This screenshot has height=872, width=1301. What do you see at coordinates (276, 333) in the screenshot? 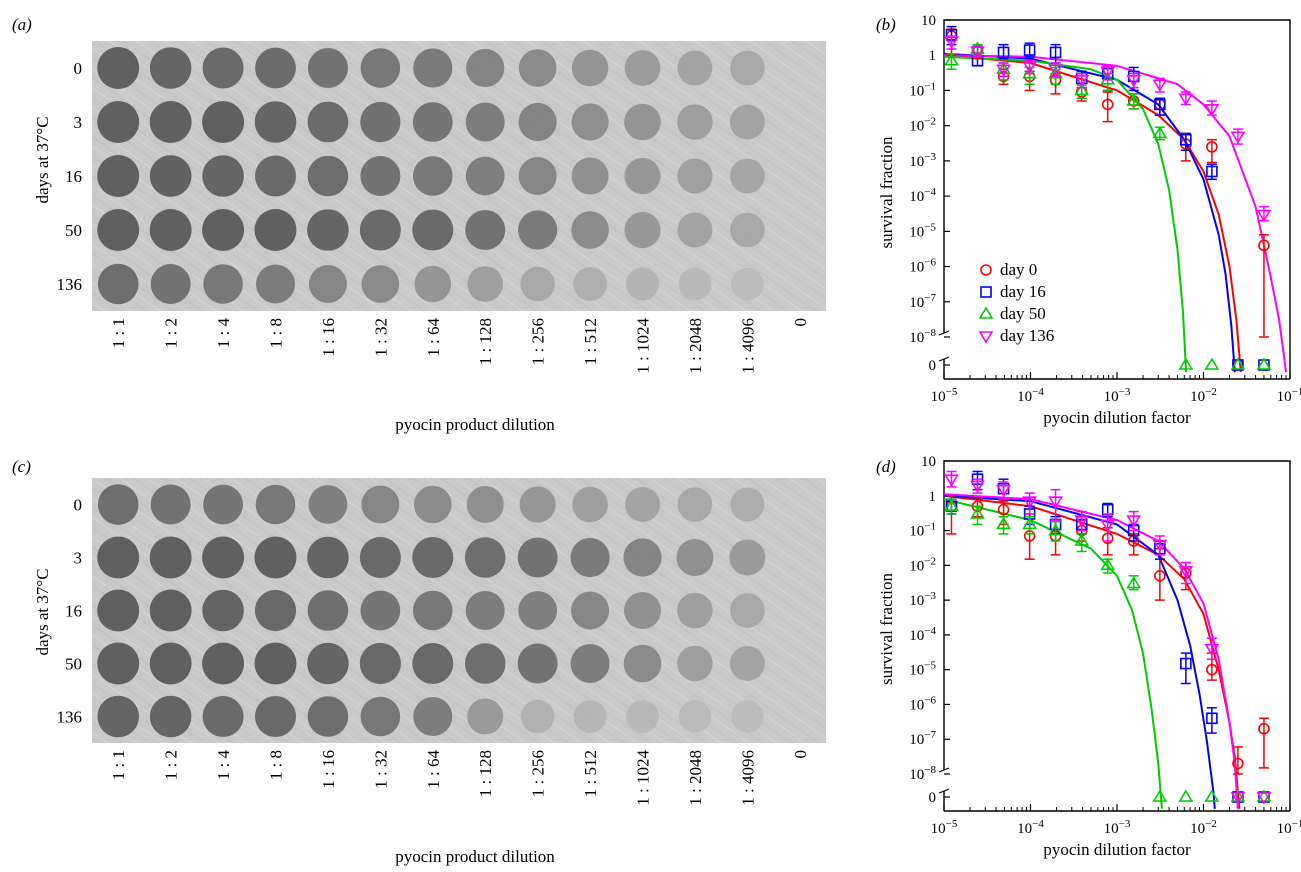
I see `dilution-column-label: 1 : 8` at bounding box center [276, 333].